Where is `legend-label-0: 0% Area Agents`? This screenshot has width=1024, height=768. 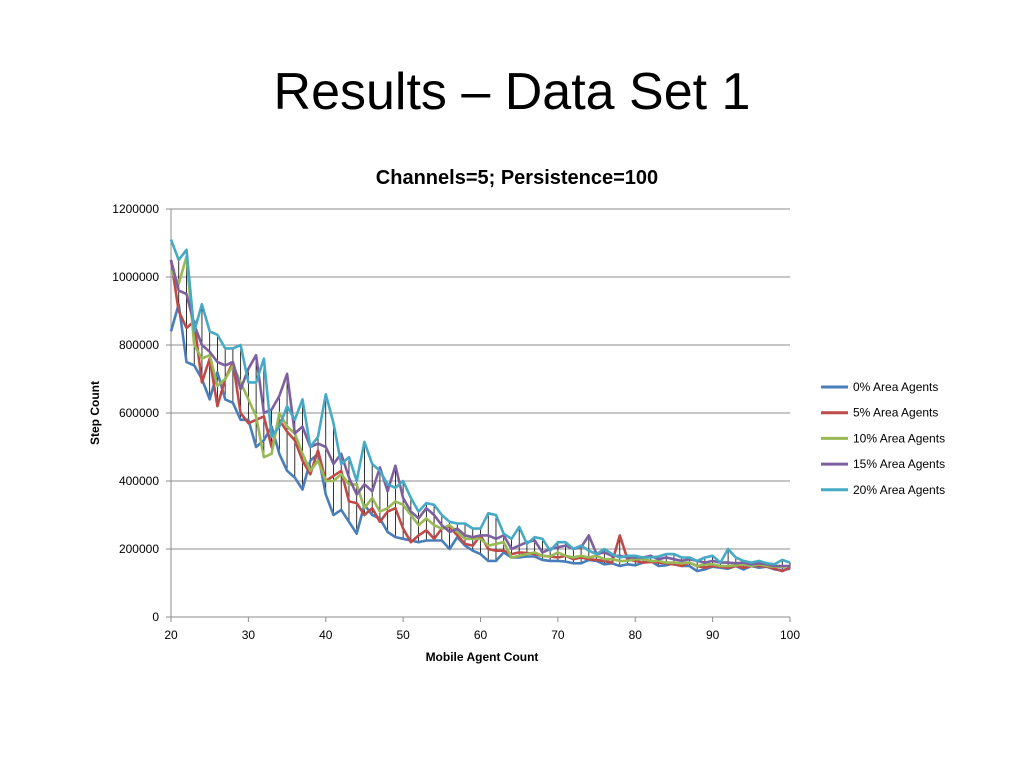 legend-label-0: 0% Area Agents is located at coordinates (895, 387).